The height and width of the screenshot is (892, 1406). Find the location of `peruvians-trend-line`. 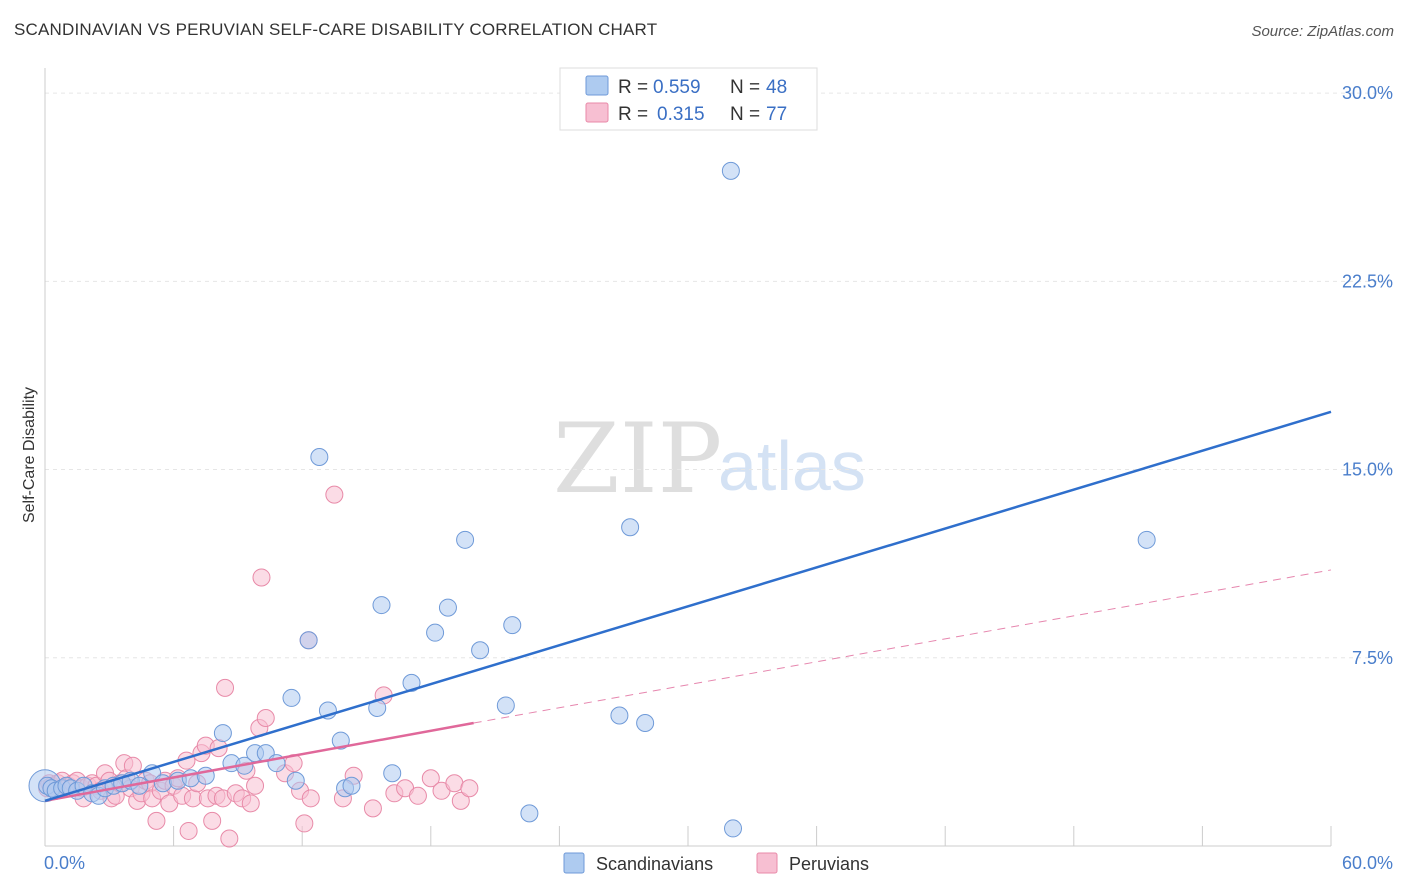

peruvians-trend-line is located at coordinates (259, 762).